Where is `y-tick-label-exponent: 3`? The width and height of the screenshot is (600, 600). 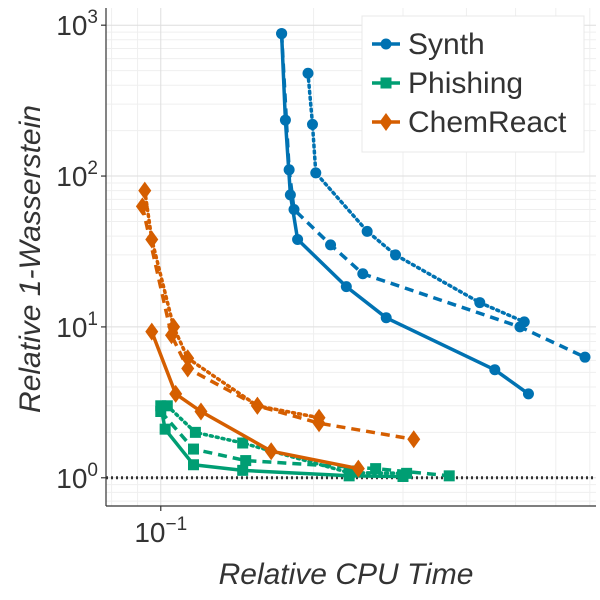
y-tick-label-exponent: 3 is located at coordinates (92, 17).